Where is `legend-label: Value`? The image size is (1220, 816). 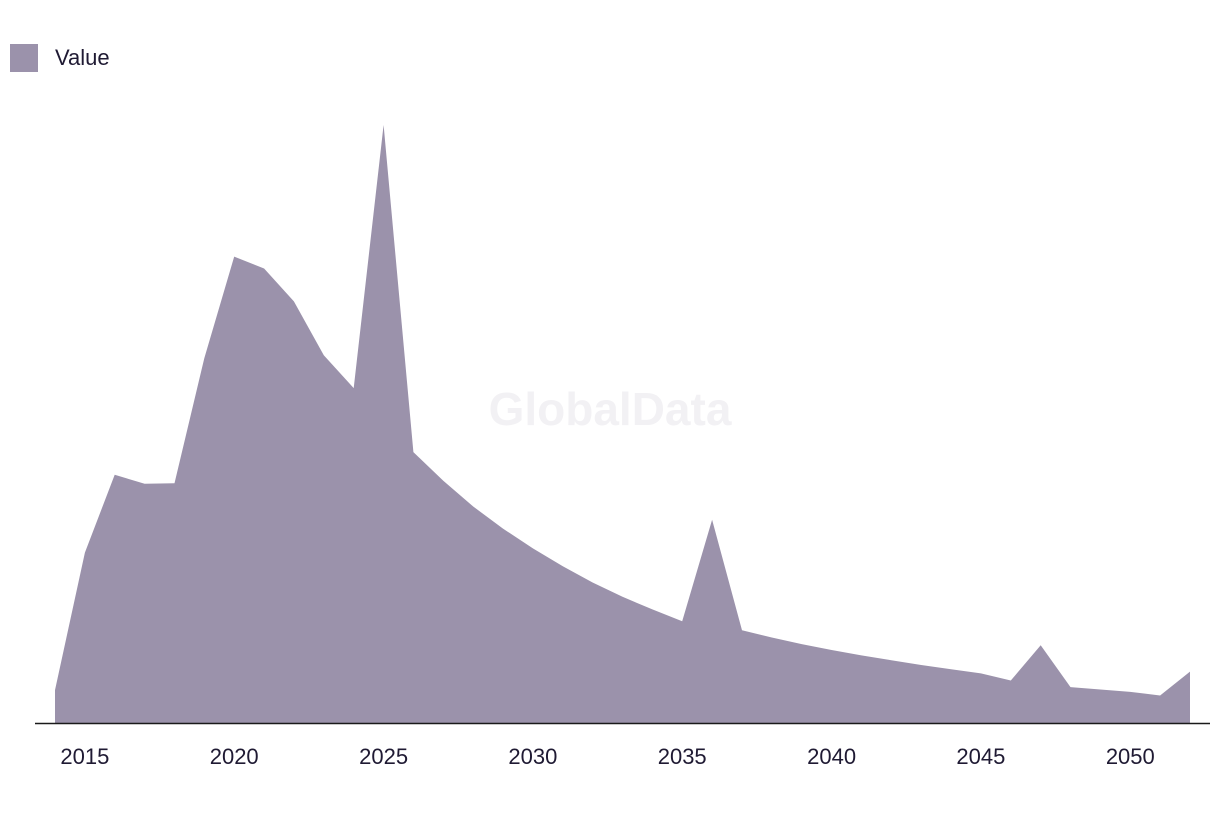 legend-label: Value is located at coordinates (82, 57).